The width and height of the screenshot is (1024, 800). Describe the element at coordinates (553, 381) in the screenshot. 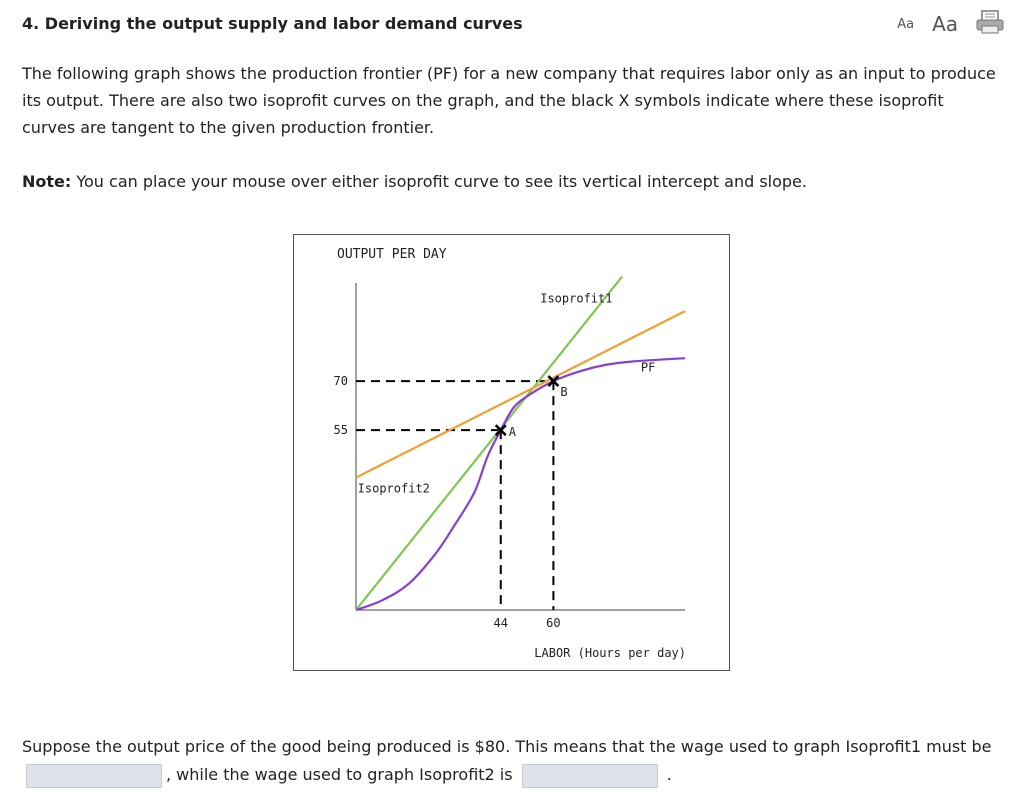

I see `tangency-marker-b` at that location.